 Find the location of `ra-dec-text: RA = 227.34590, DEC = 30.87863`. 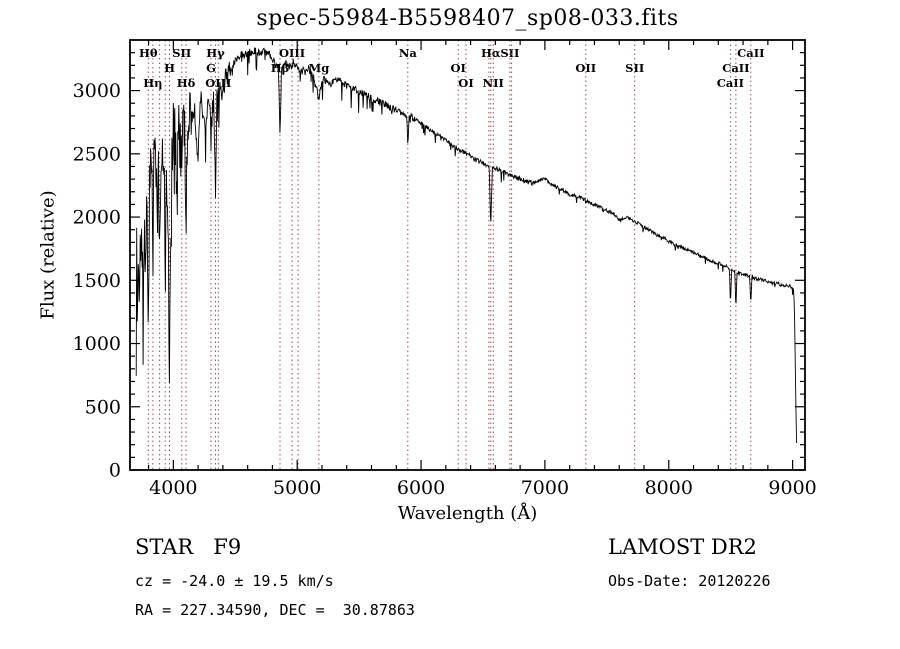

ra-dec-text: RA = 227.34590, DEC = 30.87863 is located at coordinates (275, 610).